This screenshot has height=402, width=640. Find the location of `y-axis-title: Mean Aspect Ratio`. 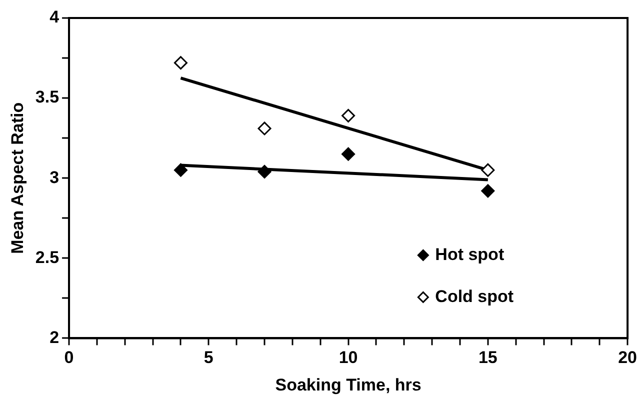

y-axis-title: Mean Aspect Ratio is located at coordinates (17, 178).